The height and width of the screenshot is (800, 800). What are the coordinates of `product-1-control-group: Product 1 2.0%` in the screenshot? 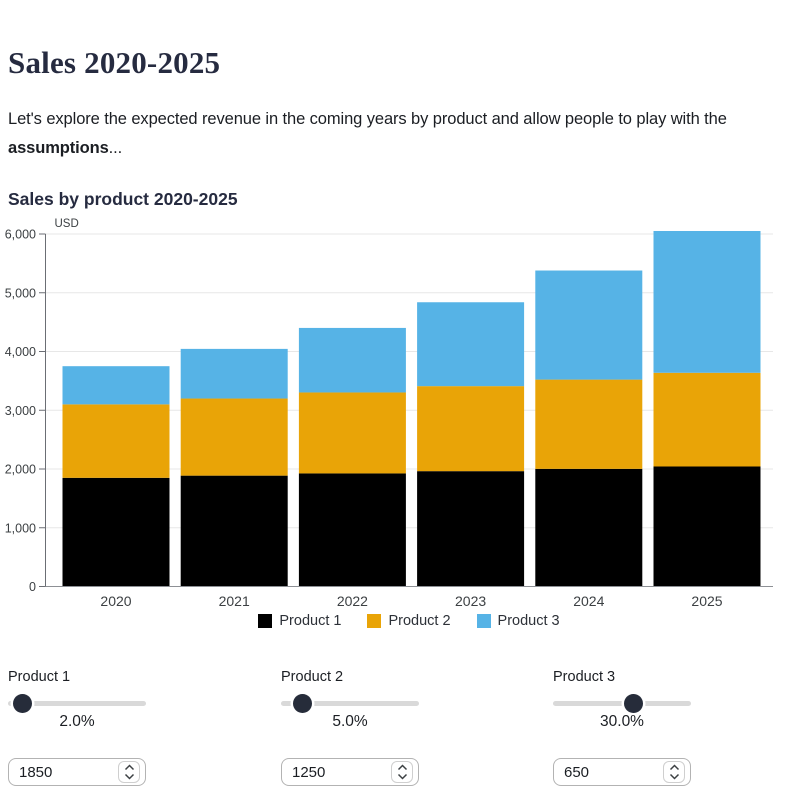 It's located at (77, 729).